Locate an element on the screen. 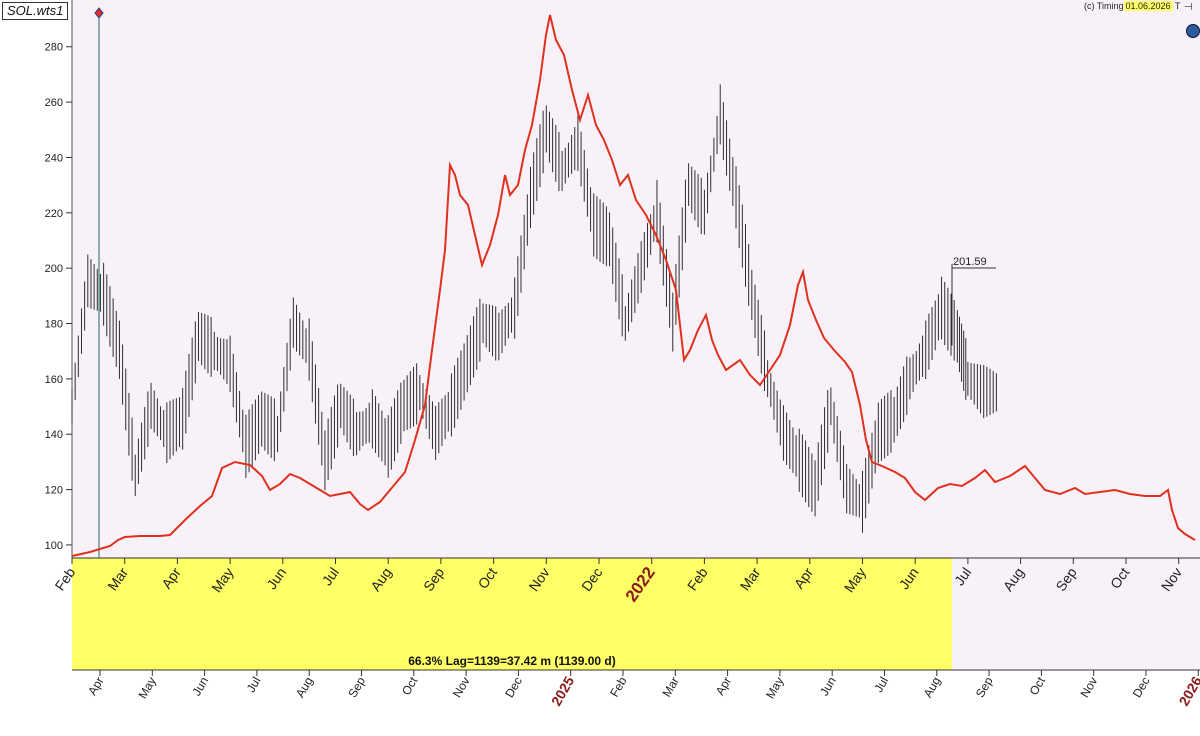 The height and width of the screenshot is (736, 1200). future-band is located at coordinates (1076, 614).